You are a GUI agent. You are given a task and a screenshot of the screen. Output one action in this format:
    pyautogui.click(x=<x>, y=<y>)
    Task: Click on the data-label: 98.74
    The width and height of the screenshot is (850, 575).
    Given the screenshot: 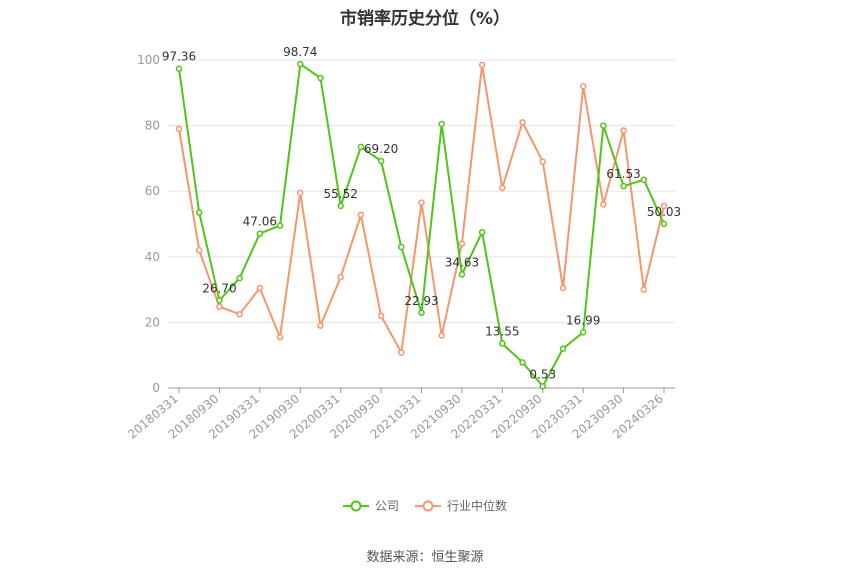 What is the action you would take?
    pyautogui.click(x=300, y=52)
    